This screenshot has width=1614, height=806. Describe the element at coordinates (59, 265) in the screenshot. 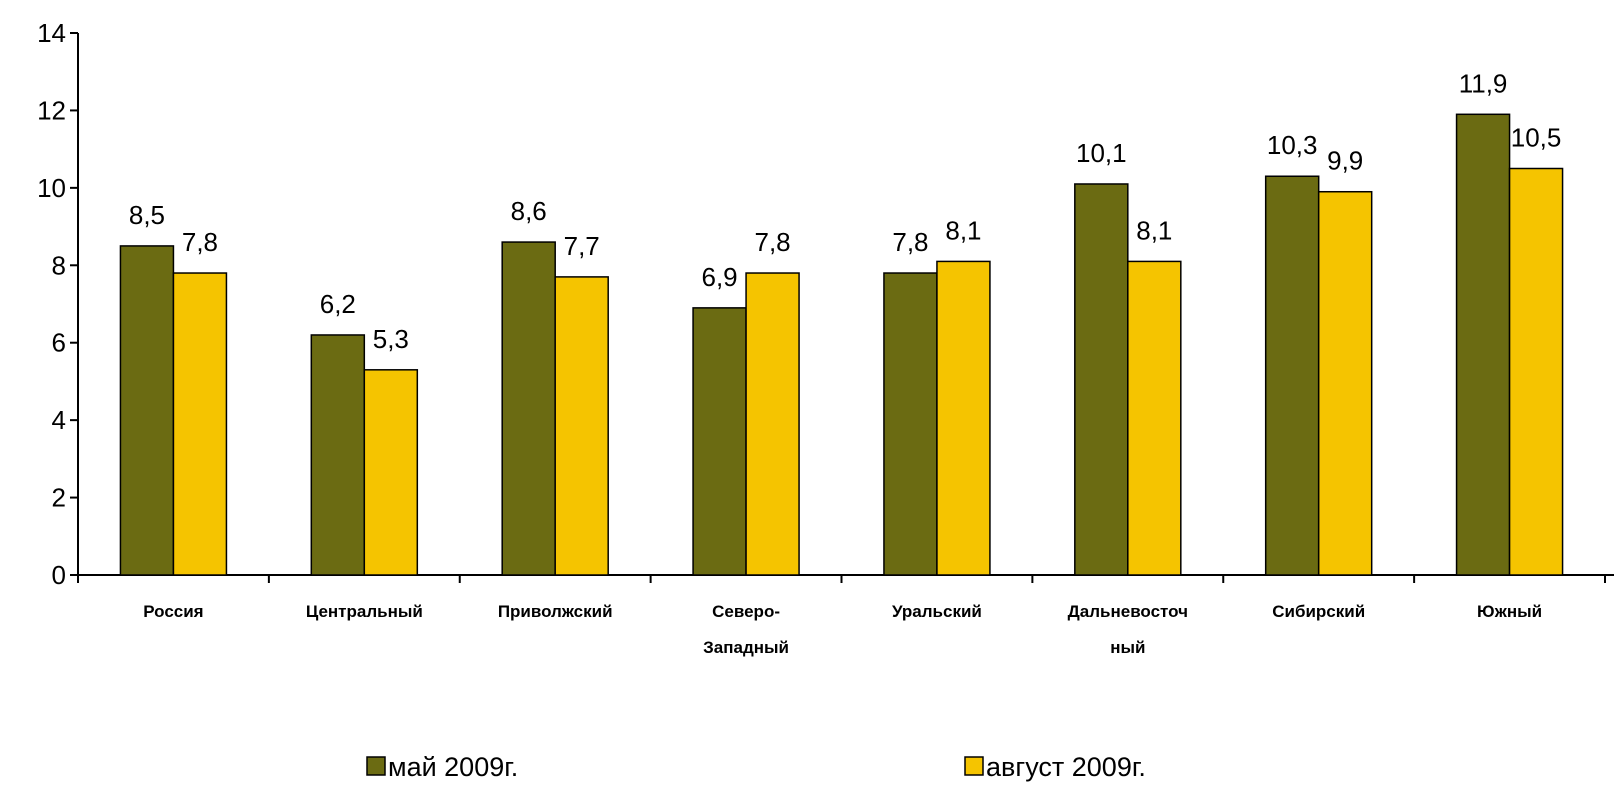

I see `y-tick-label: 8` at that location.